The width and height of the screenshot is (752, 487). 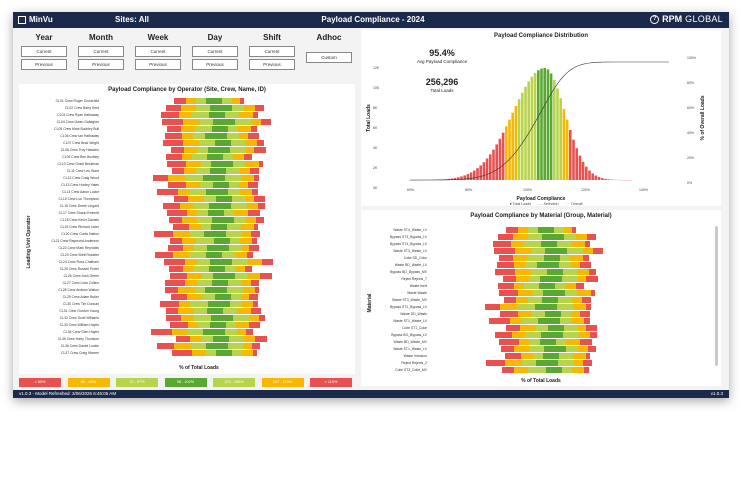 I want to click on week-previous-button: Previous, so click(x=158, y=64).